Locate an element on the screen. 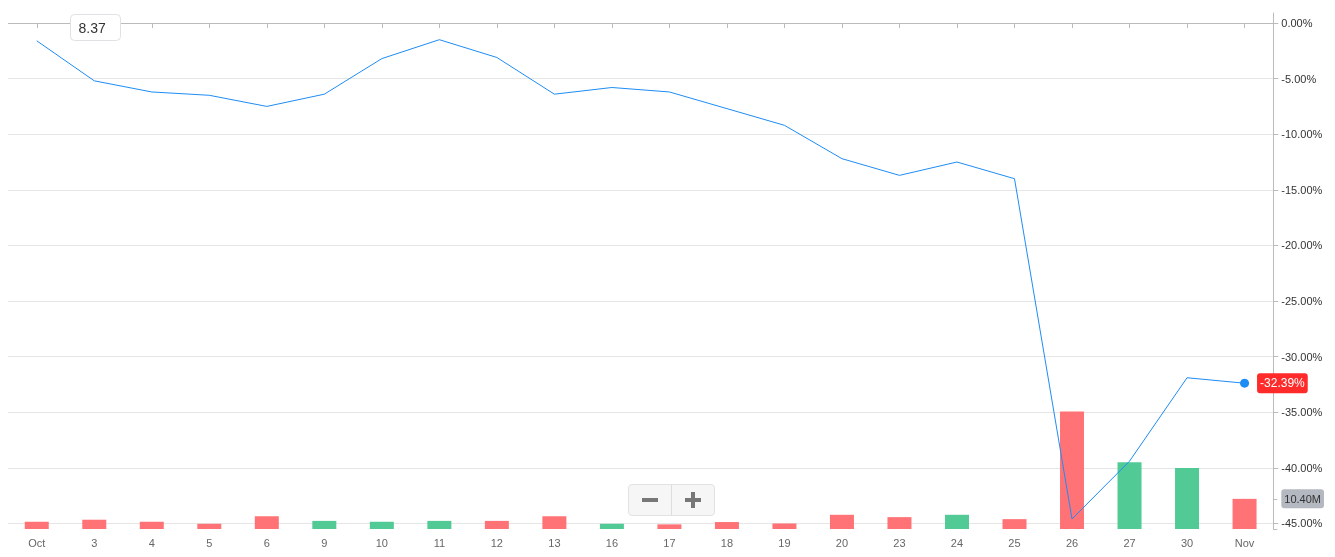 This screenshot has height=557, width=1335. y-tick-label: -40.00% is located at coordinates (1302, 467).